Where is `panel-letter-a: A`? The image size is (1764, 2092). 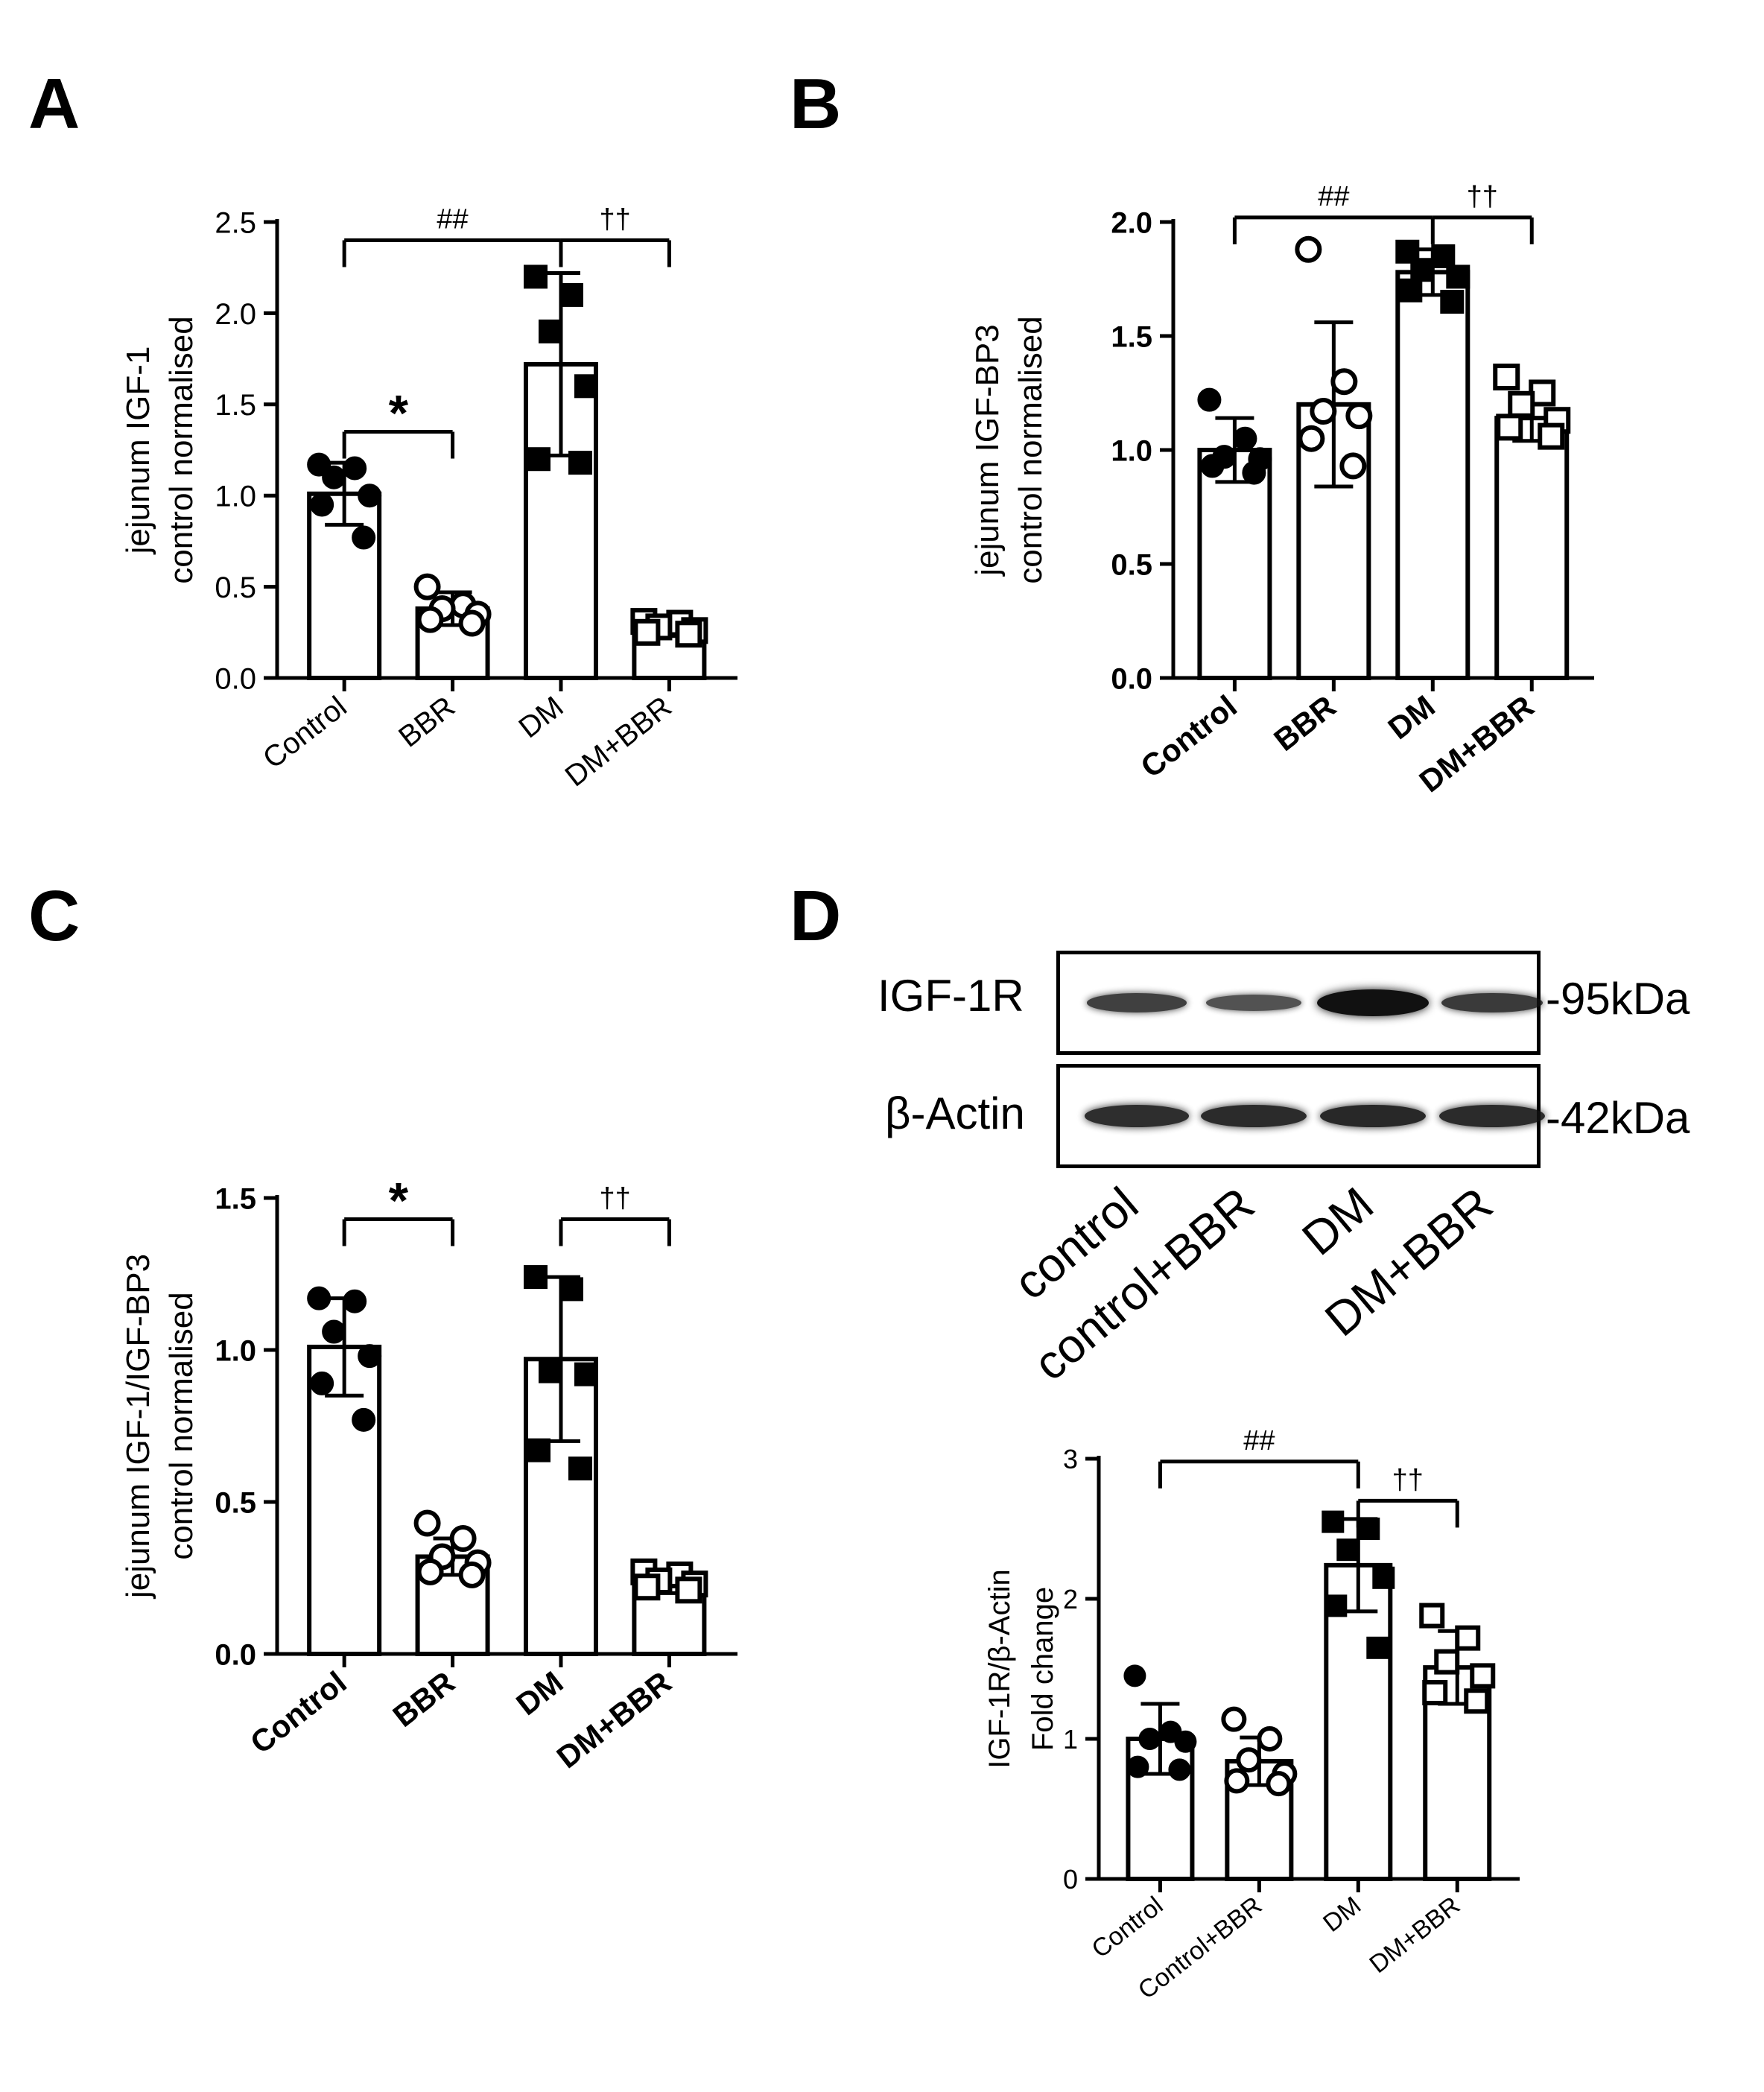
panel-letter-a: A is located at coordinates (54, 104).